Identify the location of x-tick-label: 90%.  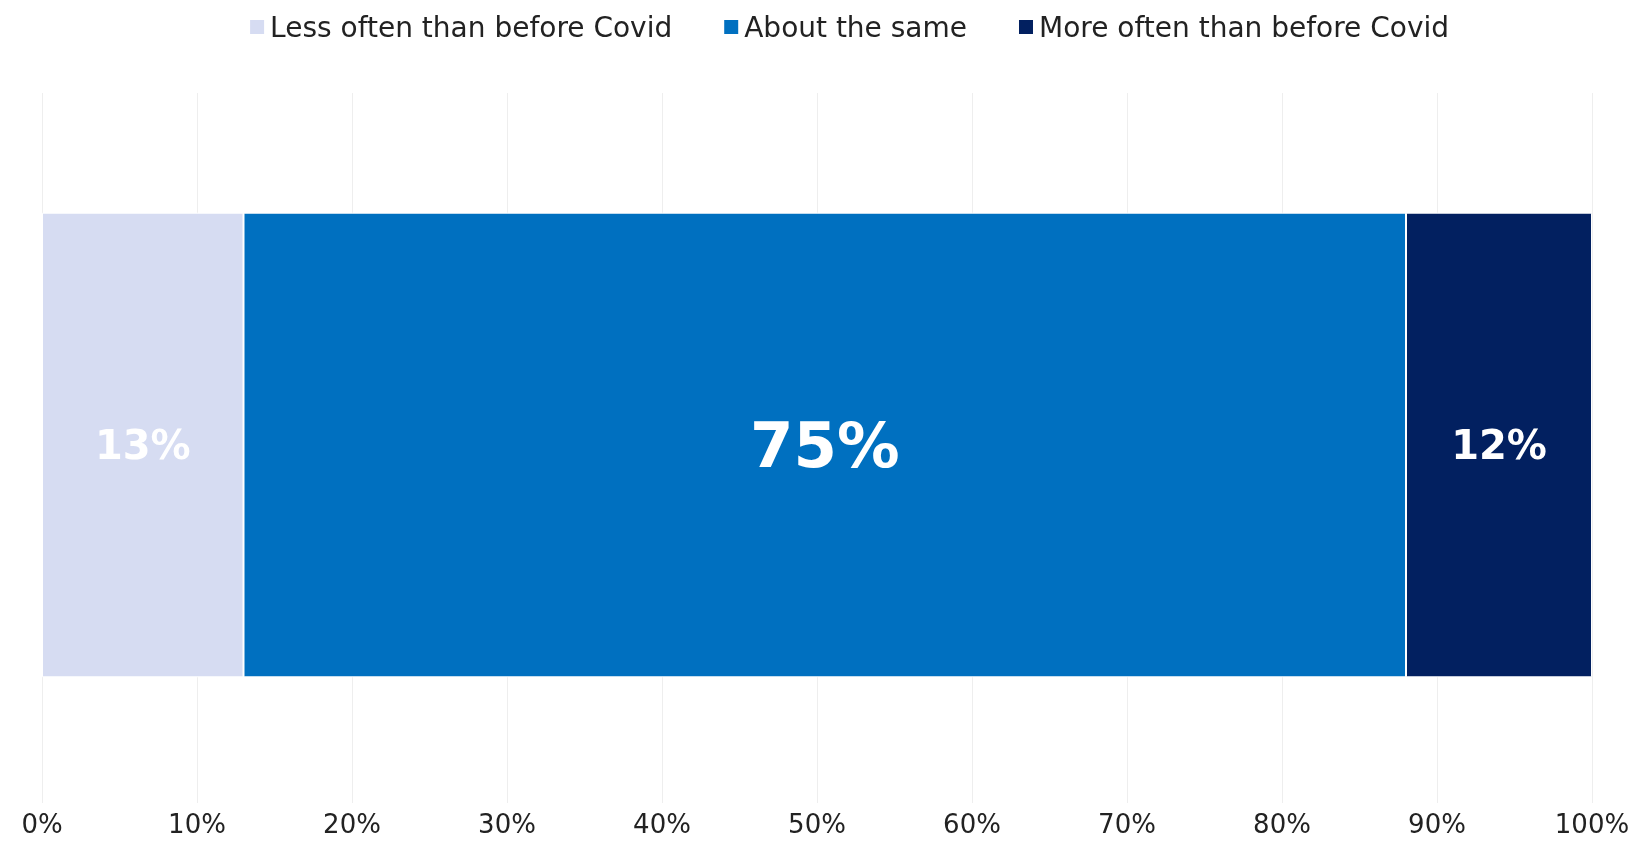
(1437, 824).